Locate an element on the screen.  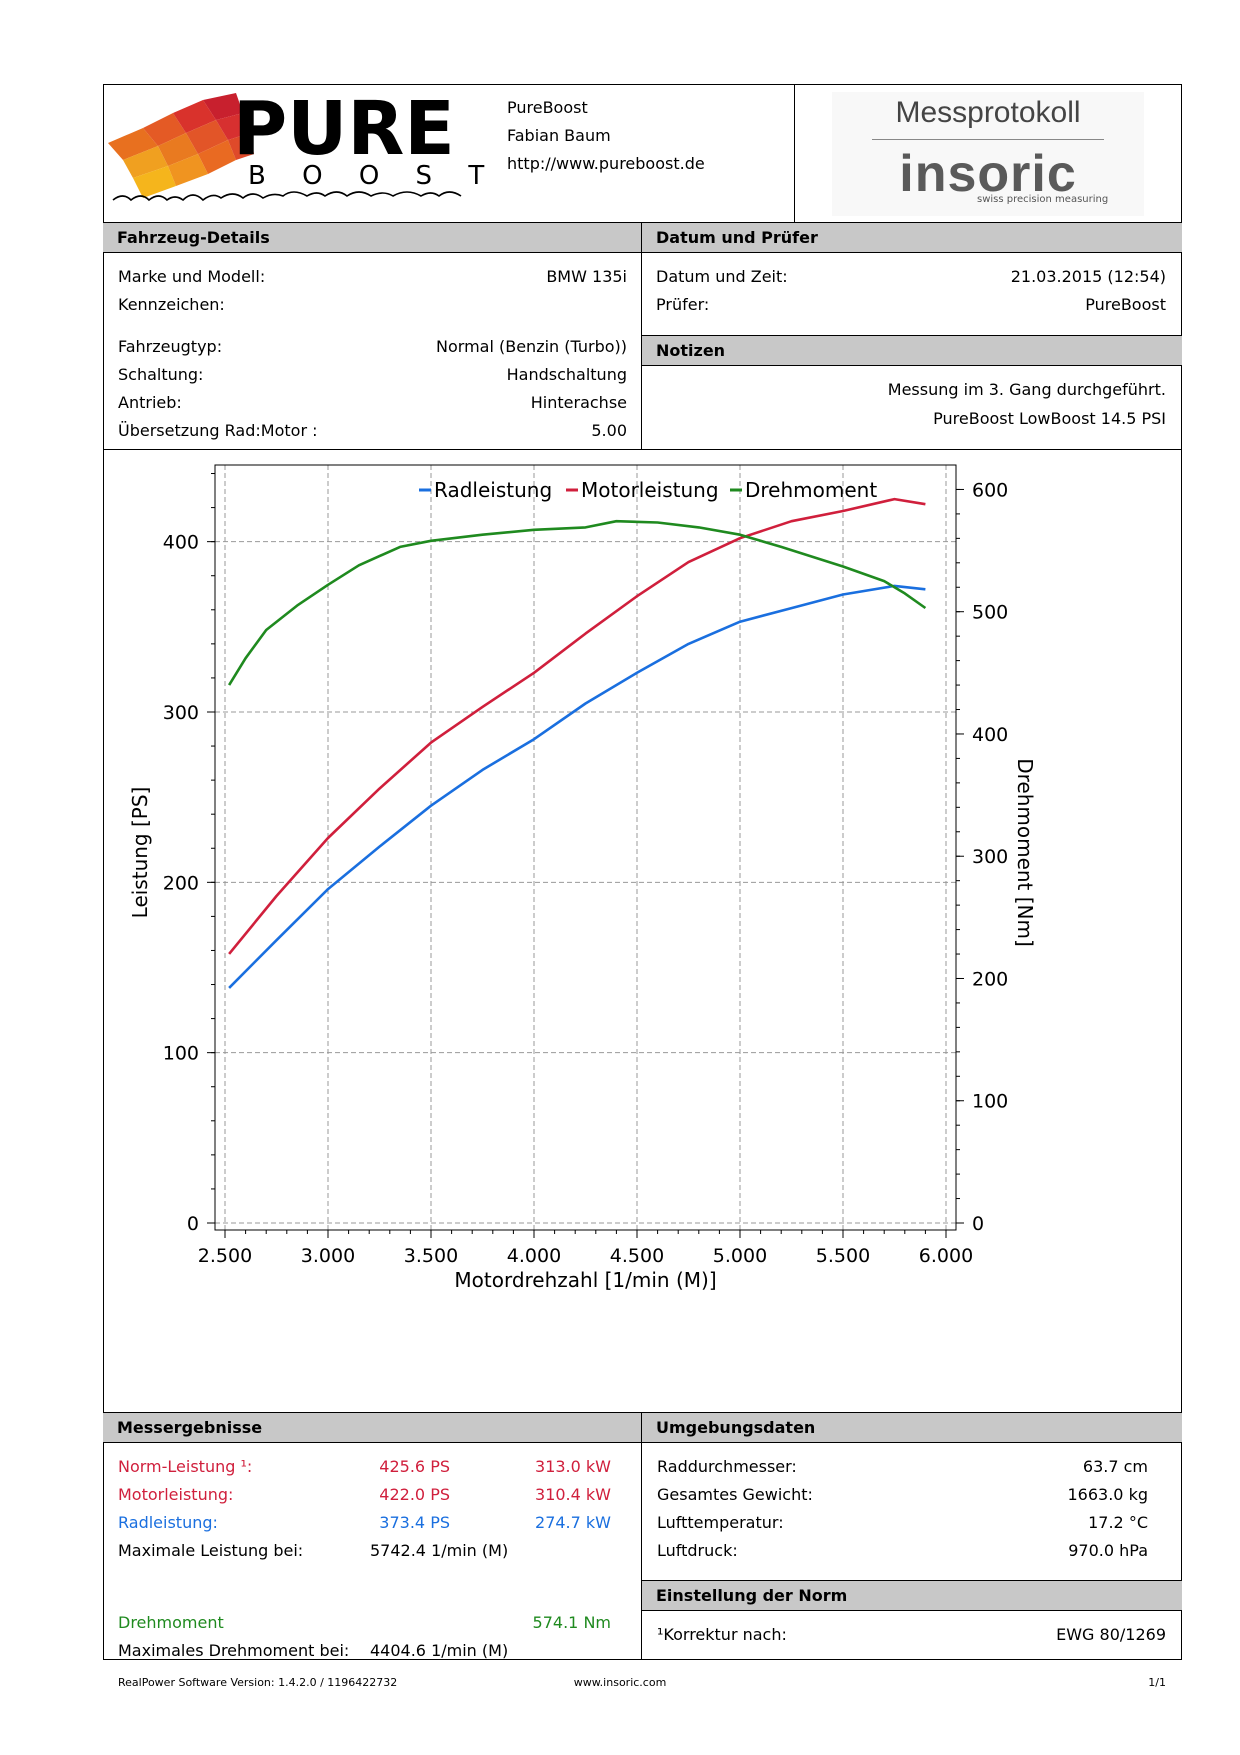
norm-value: EWG 80/1269 is located at coordinates (1111, 1634).